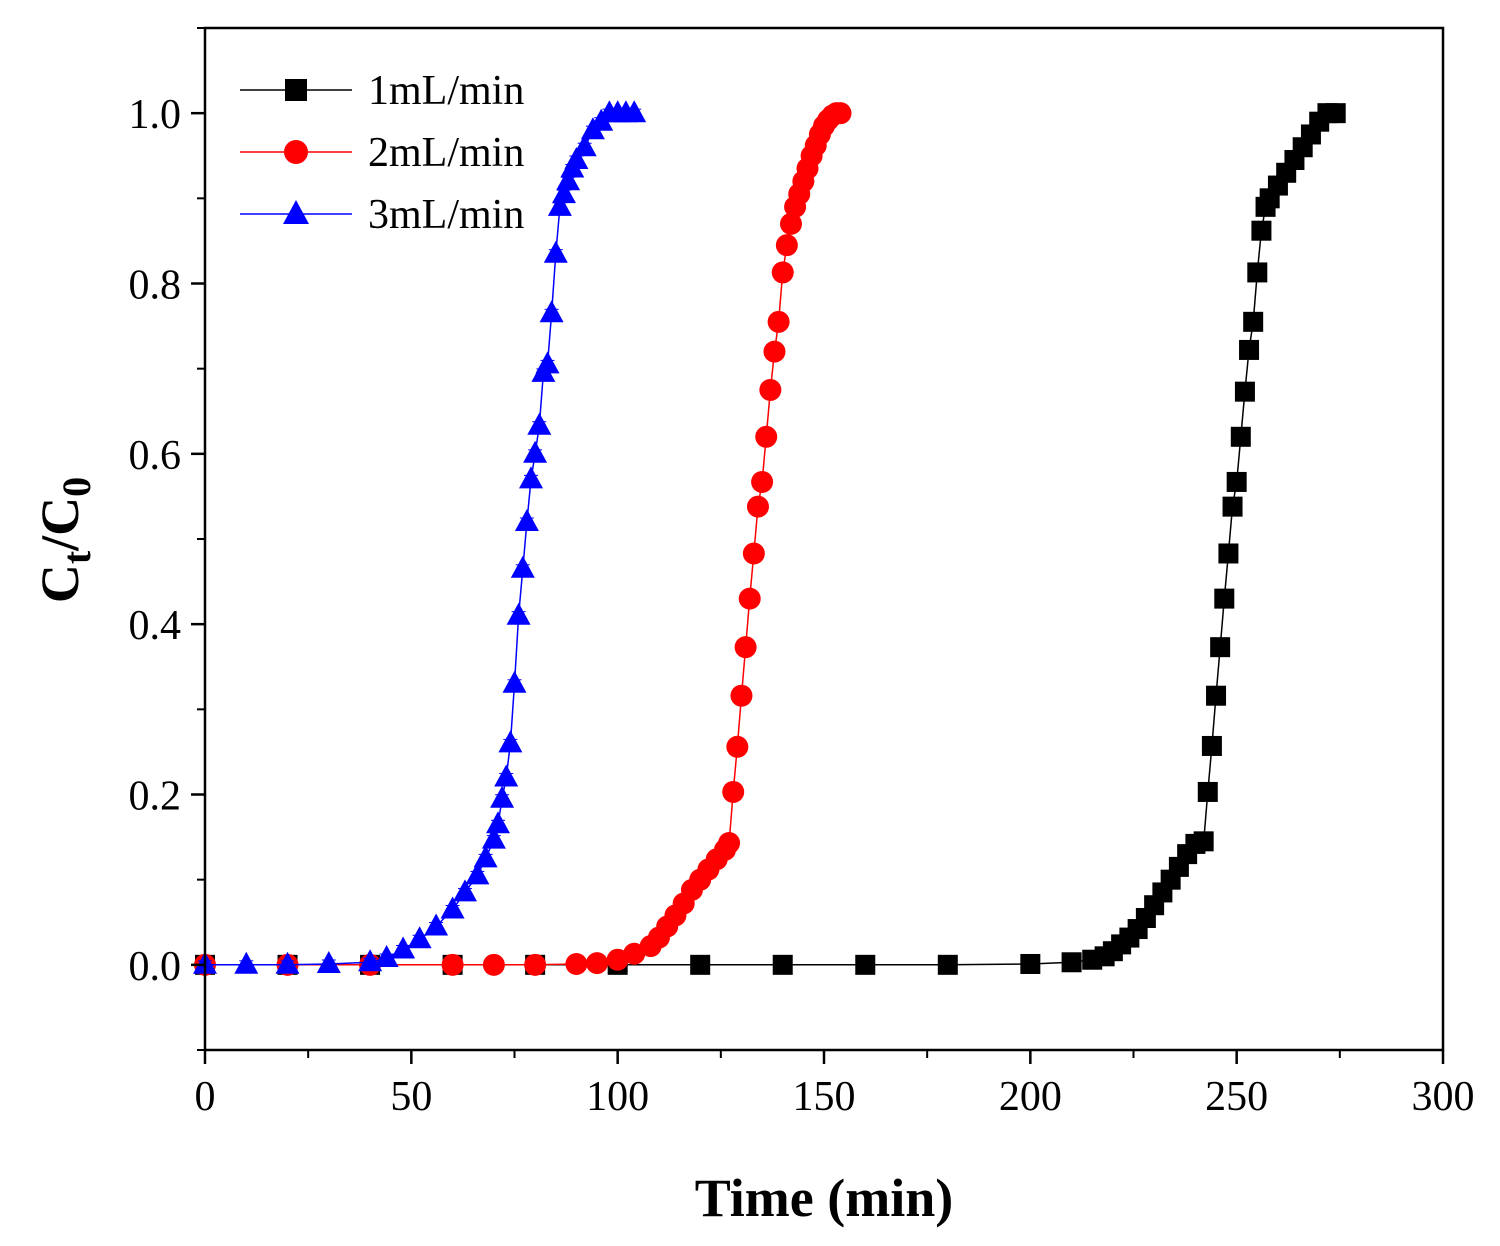 This screenshot has height=1246, width=1500. What do you see at coordinates (296, 212) in the screenshot?
I see `legend-marker-triangle` at bounding box center [296, 212].